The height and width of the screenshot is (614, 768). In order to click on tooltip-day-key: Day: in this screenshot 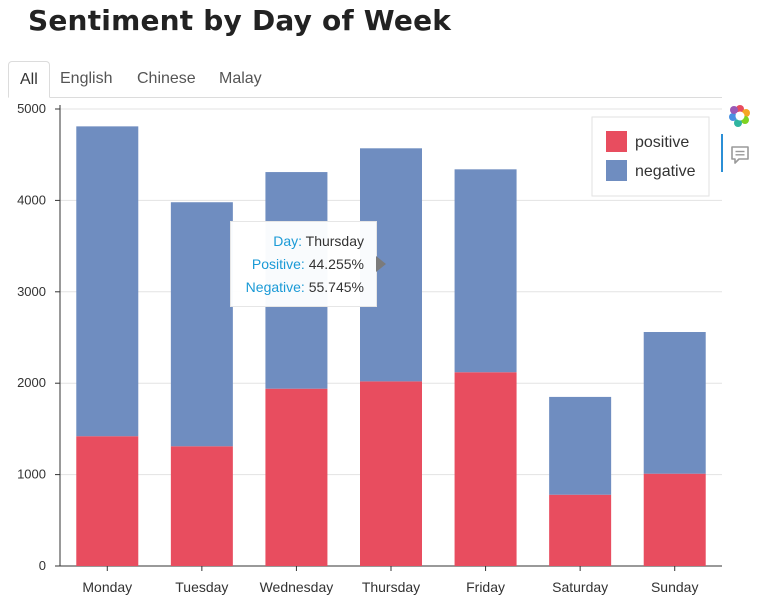, I will do `click(287, 241)`.